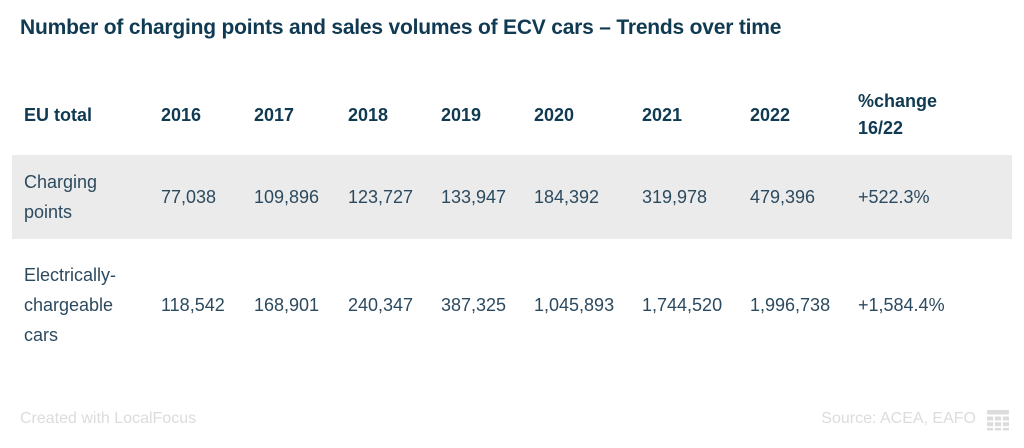 The height and width of the screenshot is (448, 1024). Describe the element at coordinates (901, 304) in the screenshot. I see `ecv-cars-pct-change: +1,584.4%` at that location.